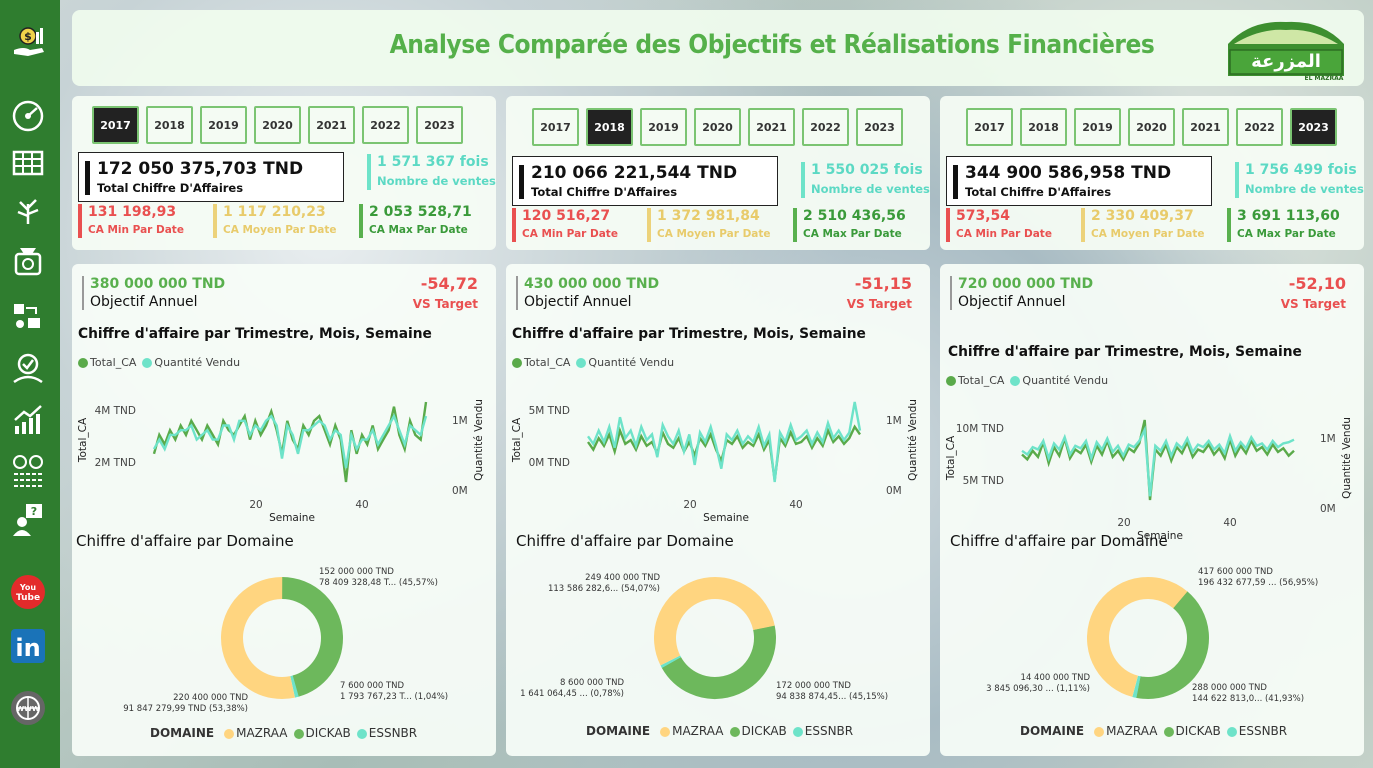 The width and height of the screenshot is (1373, 768). I want to click on donut-label-essnbr: 8 600 000 TND, so click(592, 683).